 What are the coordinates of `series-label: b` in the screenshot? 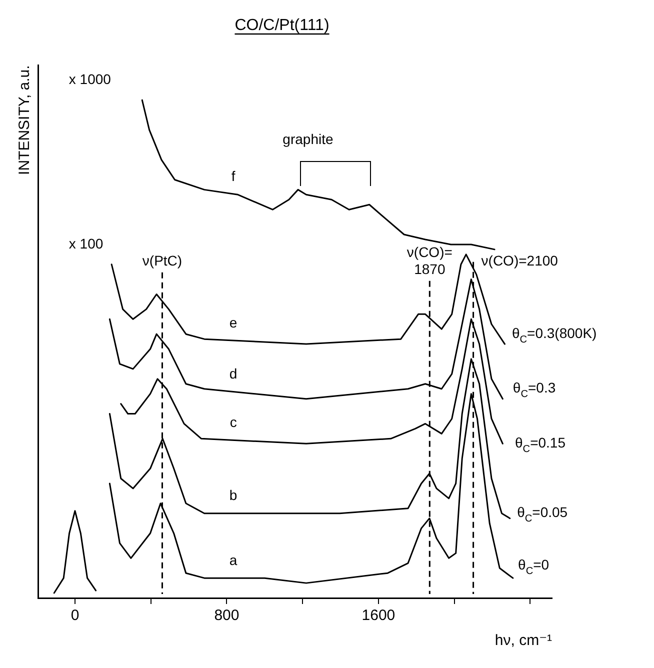 It's located at (233, 495).